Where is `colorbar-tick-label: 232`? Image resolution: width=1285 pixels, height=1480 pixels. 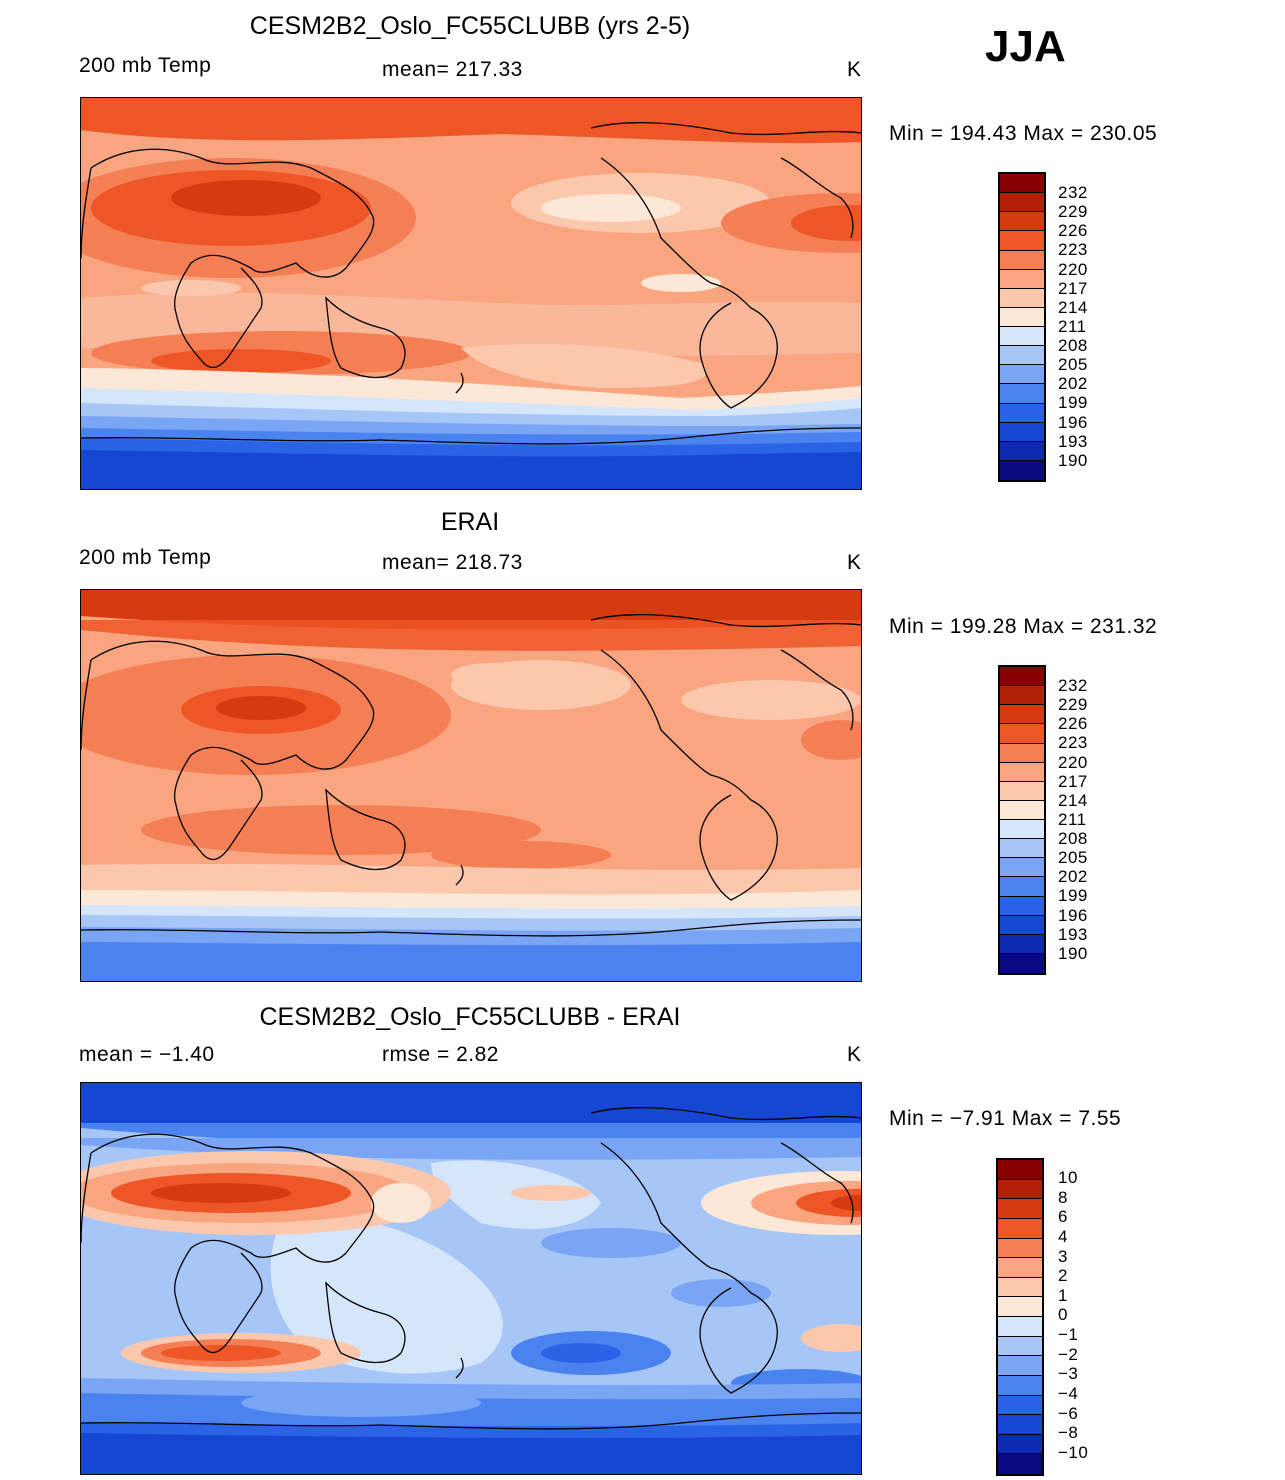 colorbar-tick-label: 232 is located at coordinates (1073, 685).